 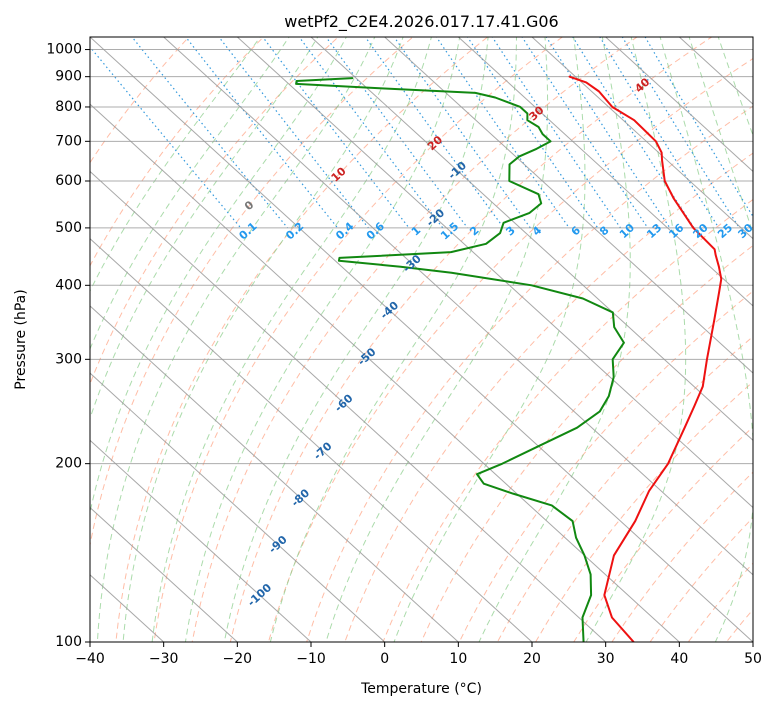 What do you see at coordinates (68, 107) in the screenshot?
I see `y-tick-label: 800` at bounding box center [68, 107].